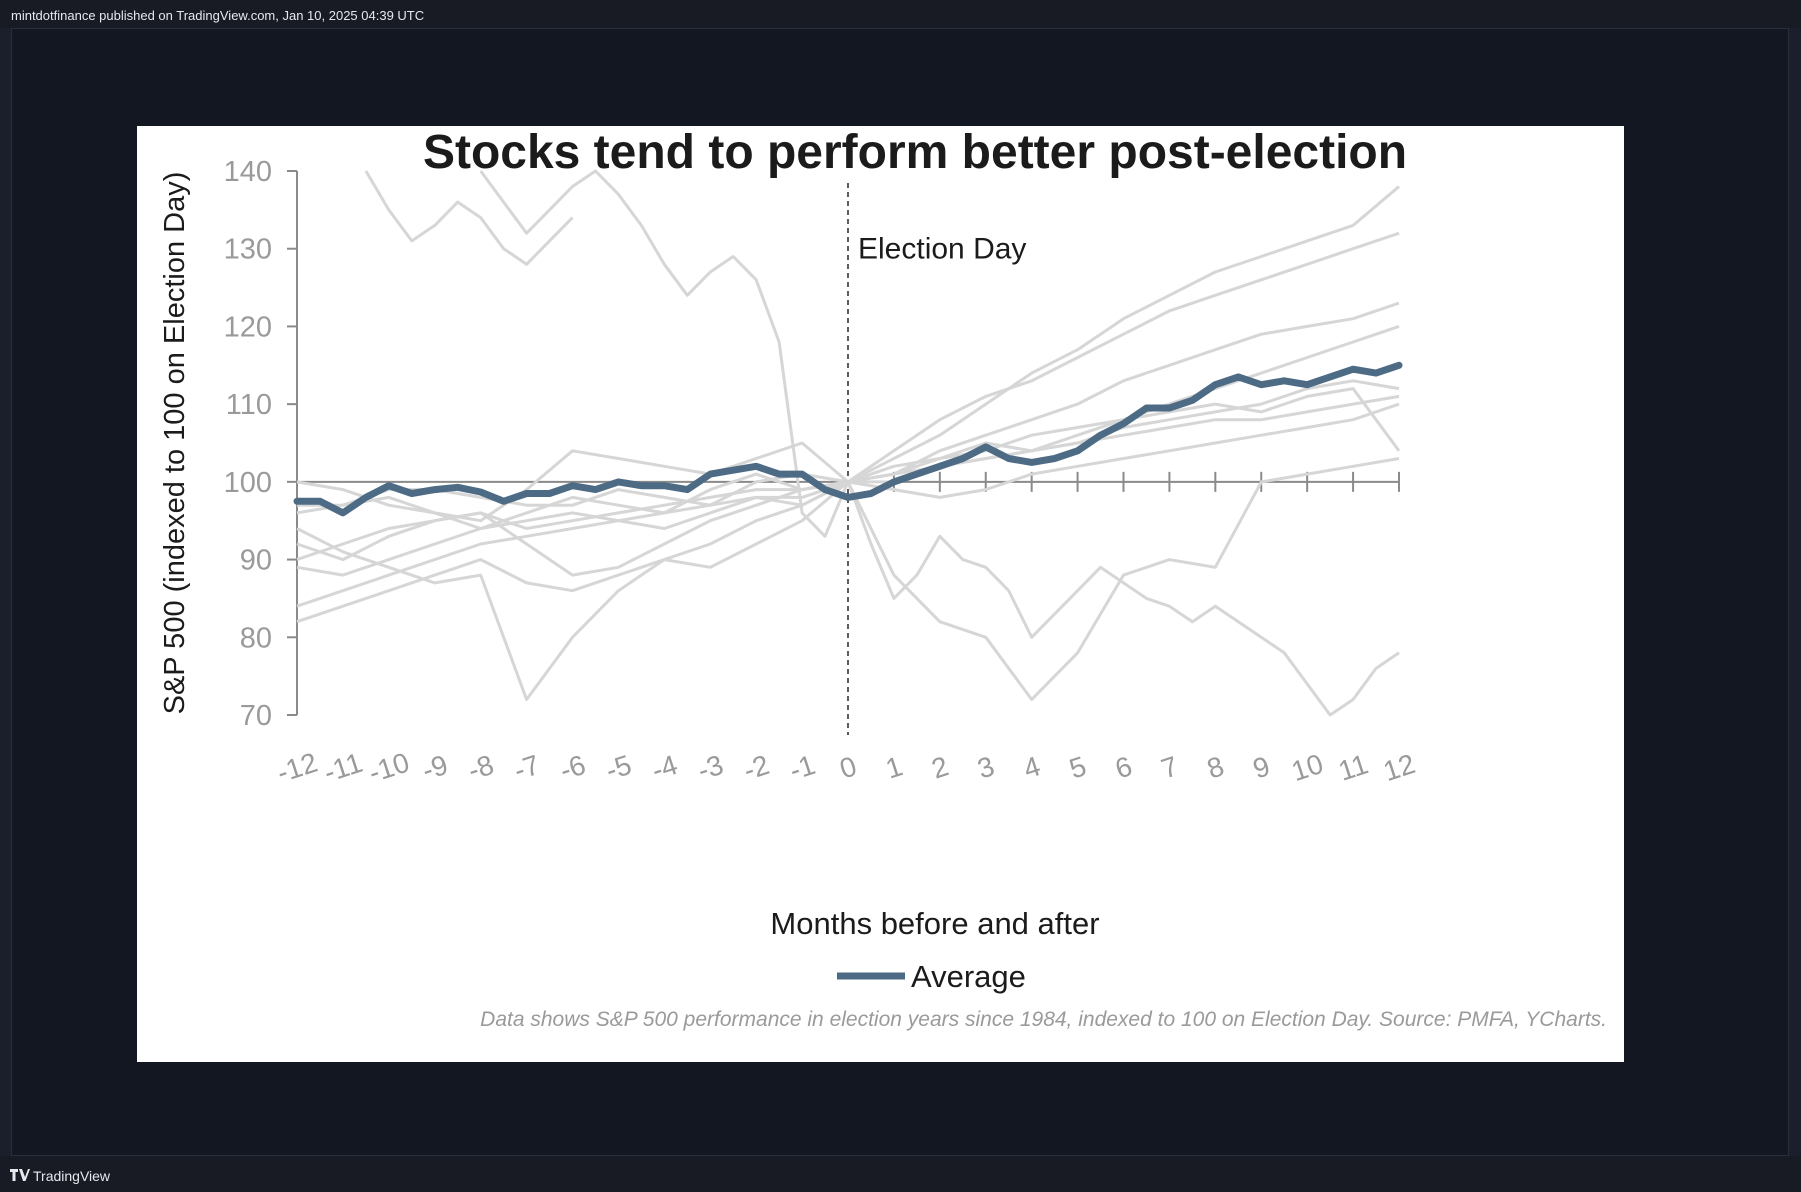 The height and width of the screenshot is (1192, 1801). Describe the element at coordinates (802, 767) in the screenshot. I see `x-tick-label: -1` at that location.